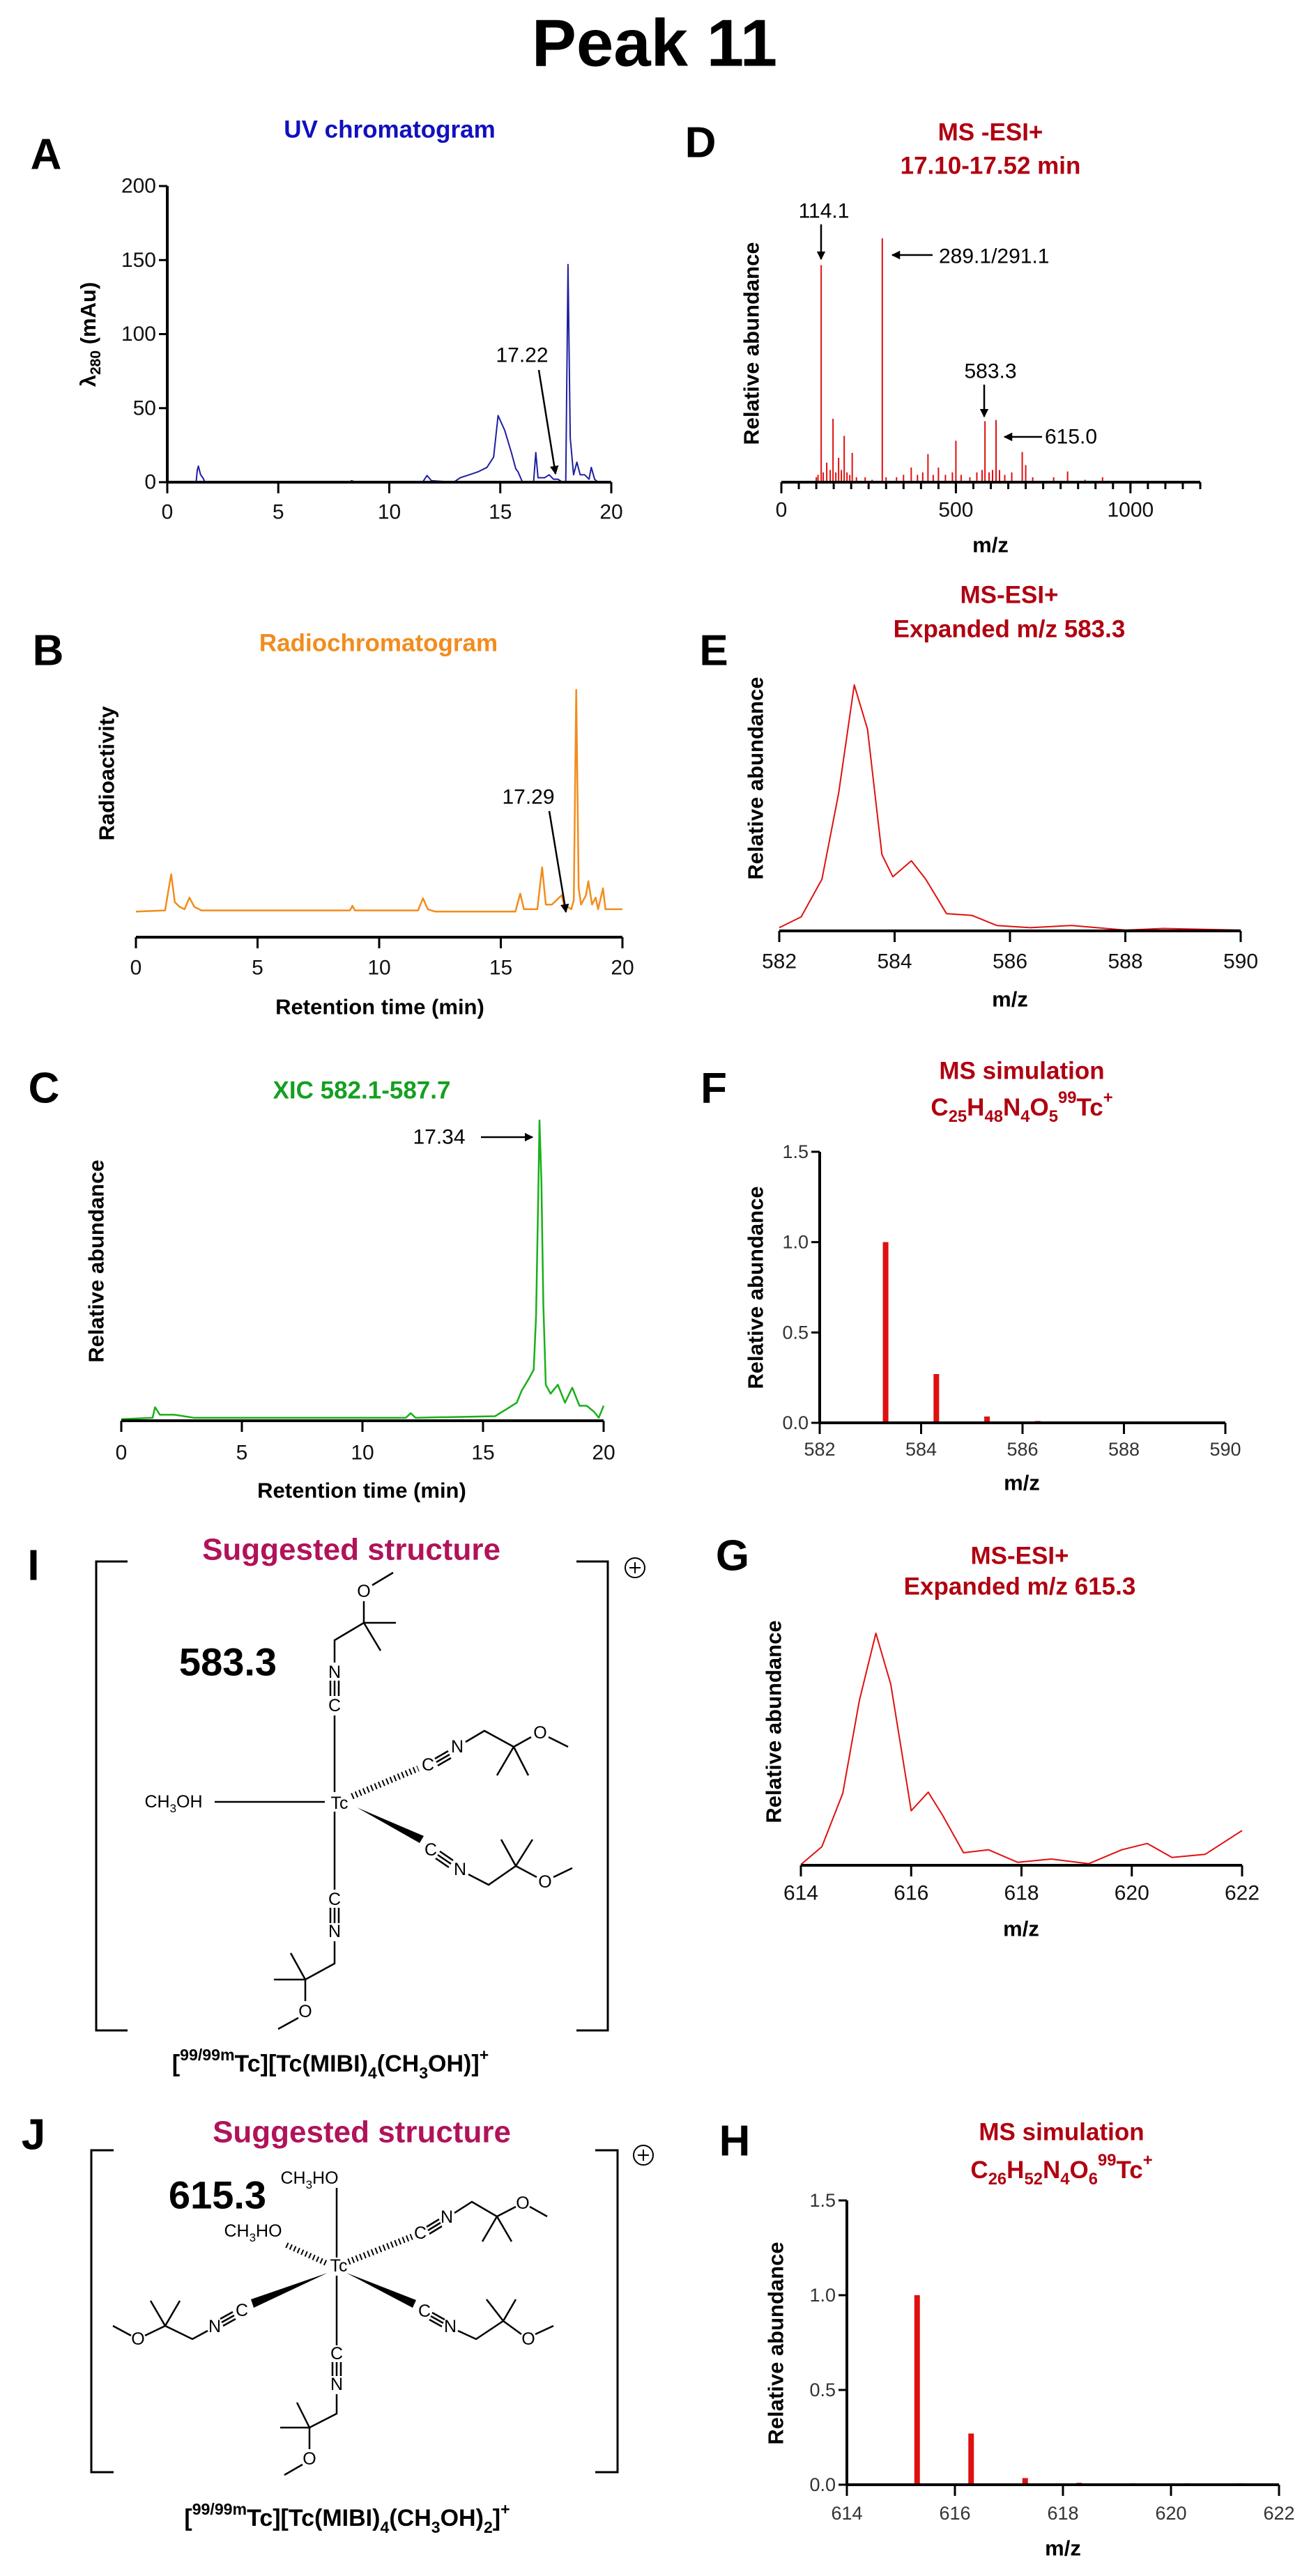 The width and height of the screenshot is (1309, 2576). What do you see at coordinates (138, 186) in the screenshot?
I see `y-tick-label: 200` at bounding box center [138, 186].